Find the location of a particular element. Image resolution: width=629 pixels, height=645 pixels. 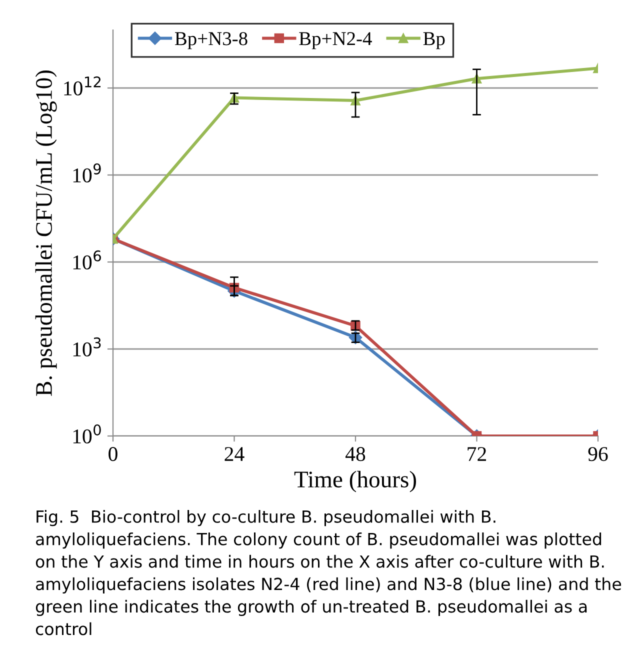

legend-label: Bp+N2-4 is located at coordinates (335, 41).